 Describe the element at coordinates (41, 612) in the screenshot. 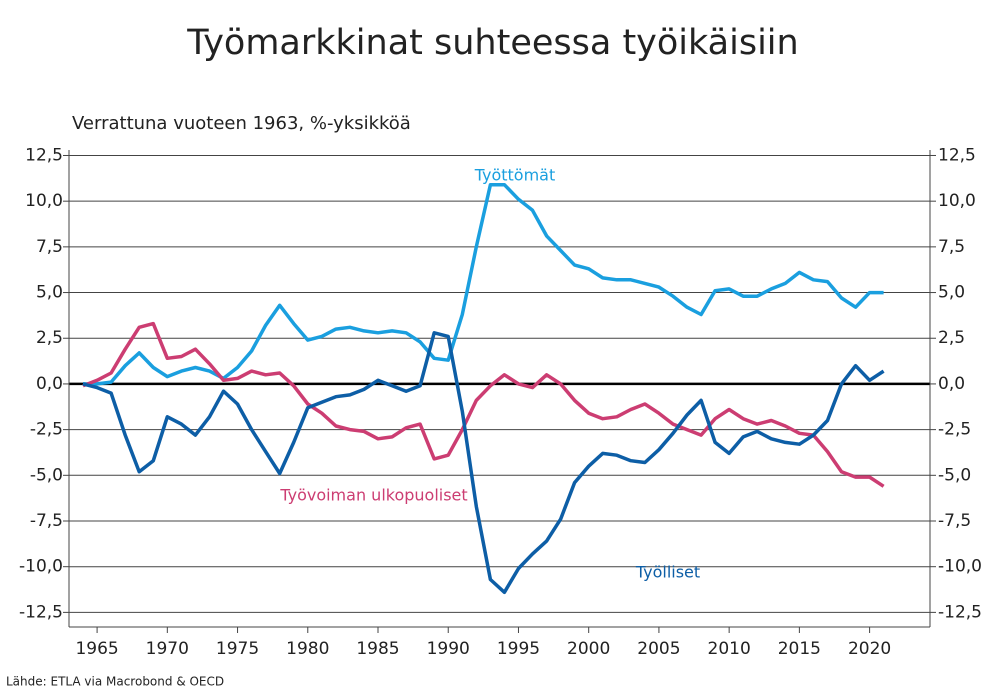

I see `y-tick-label: -12,5` at that location.